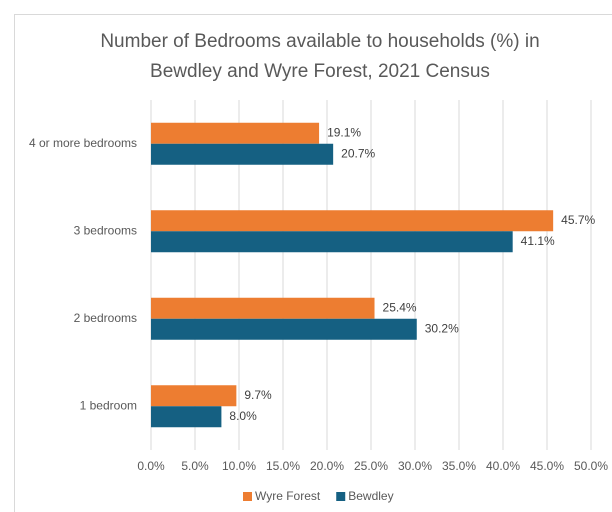  I want to click on data-label: 41.1%, so click(538, 241).